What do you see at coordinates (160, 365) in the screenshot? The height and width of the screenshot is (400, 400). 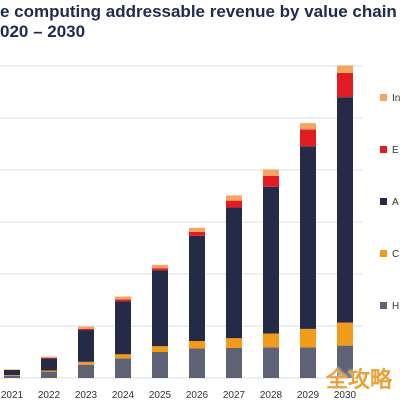 I see `bar-segment-h-2025` at bounding box center [160, 365].